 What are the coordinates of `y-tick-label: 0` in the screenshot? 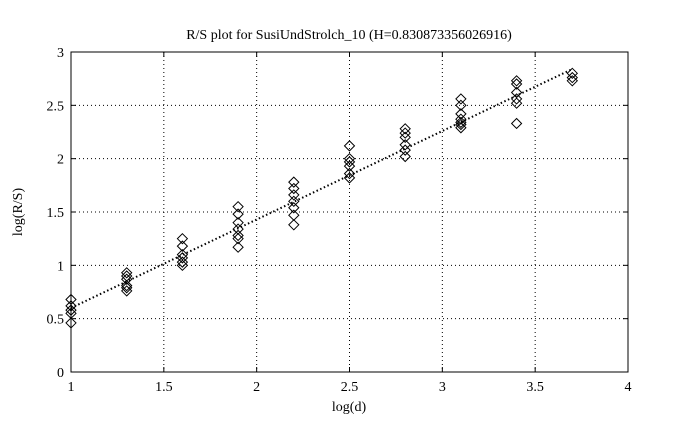 It's located at (60, 373).